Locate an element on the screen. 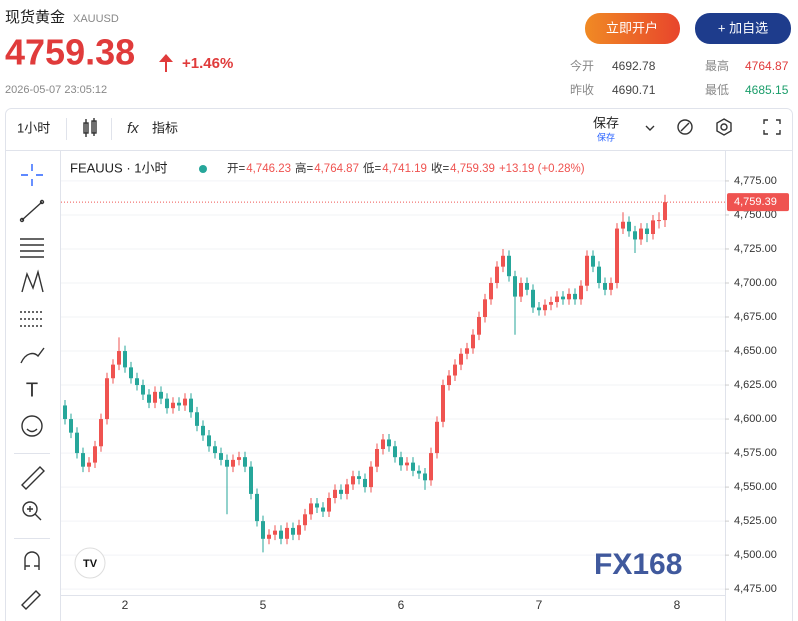  brush-tool is located at coordinates (32, 355).